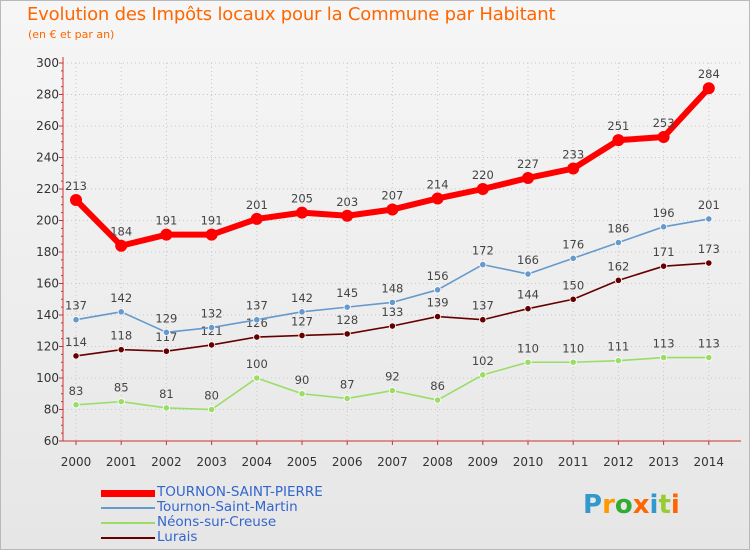  What do you see at coordinates (47, 252) in the screenshot?
I see `y-tick-label: 180` at bounding box center [47, 252].